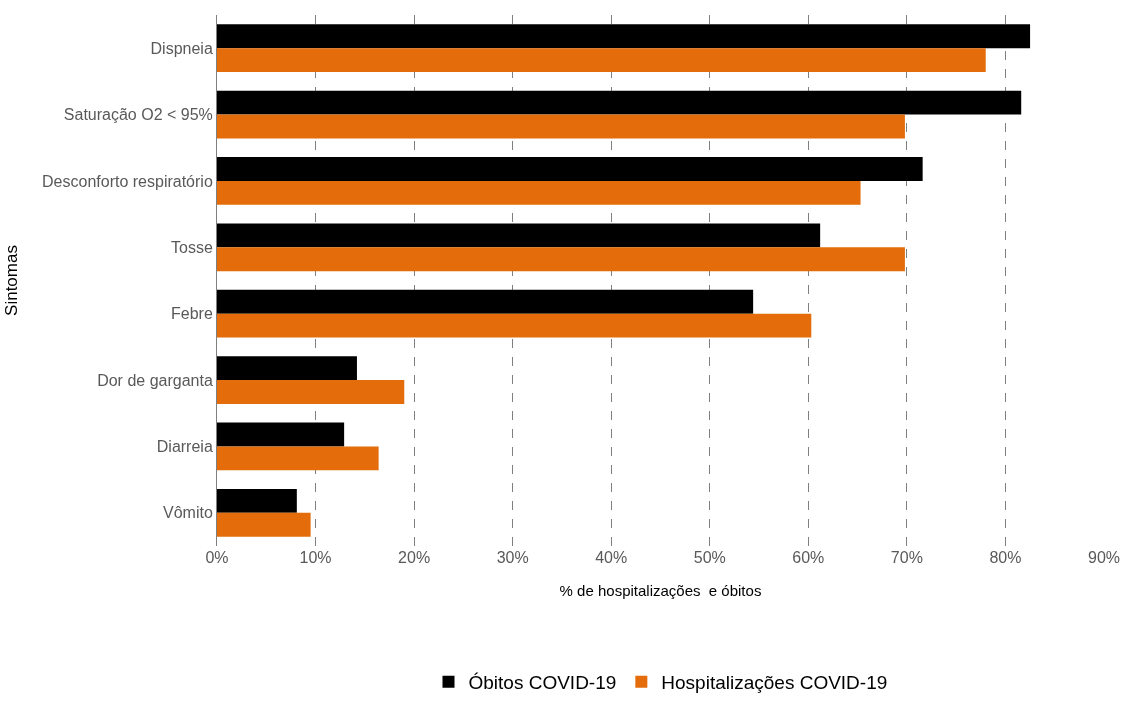 The height and width of the screenshot is (711, 1130). What do you see at coordinates (192, 314) in the screenshot?
I see `y-tick-label: Febre` at bounding box center [192, 314].